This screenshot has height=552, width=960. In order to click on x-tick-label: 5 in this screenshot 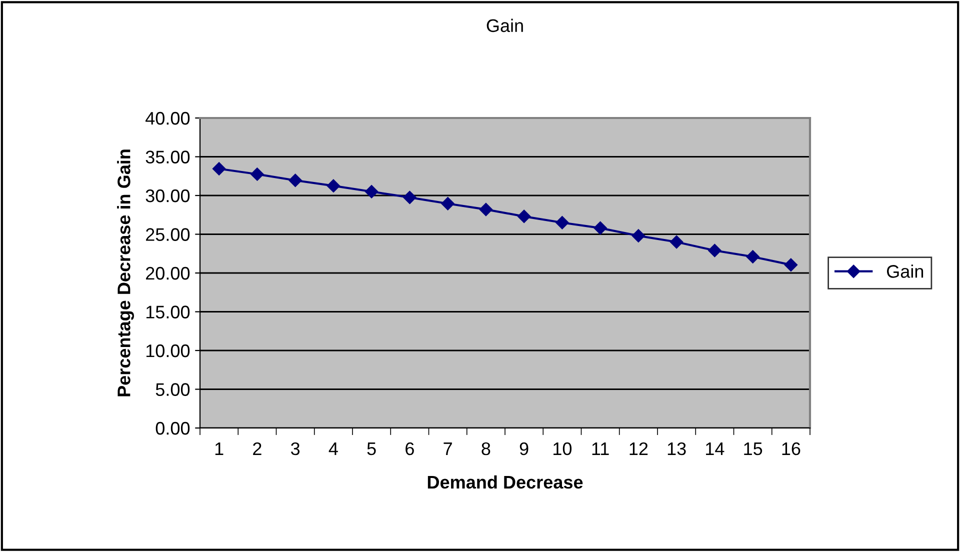, I will do `click(371, 449)`.